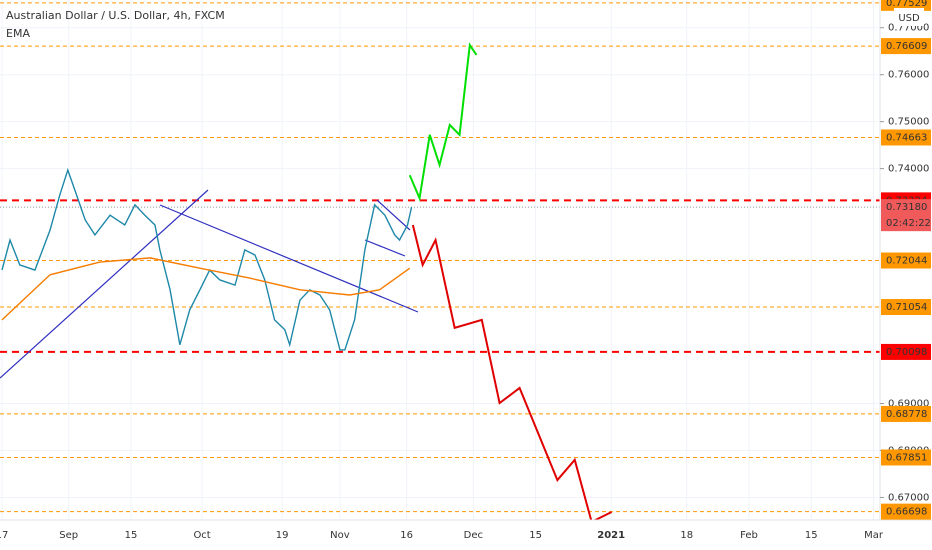 The height and width of the screenshot is (550, 932). I want to click on y-tick-label: 0.75000, so click(908, 122).